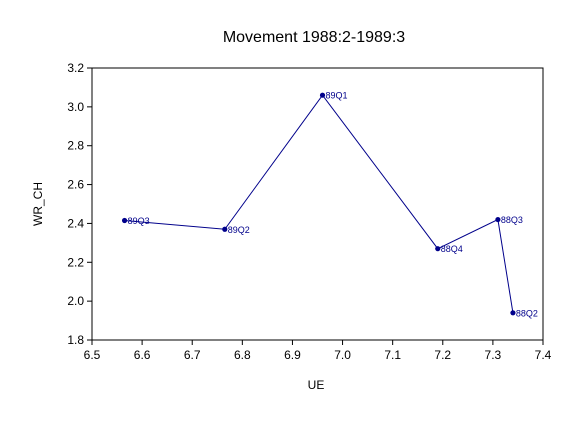 Image resolution: width=581 pixels, height=424 pixels. What do you see at coordinates (239, 230) in the screenshot?
I see `data-point-label: 89Q2` at bounding box center [239, 230].